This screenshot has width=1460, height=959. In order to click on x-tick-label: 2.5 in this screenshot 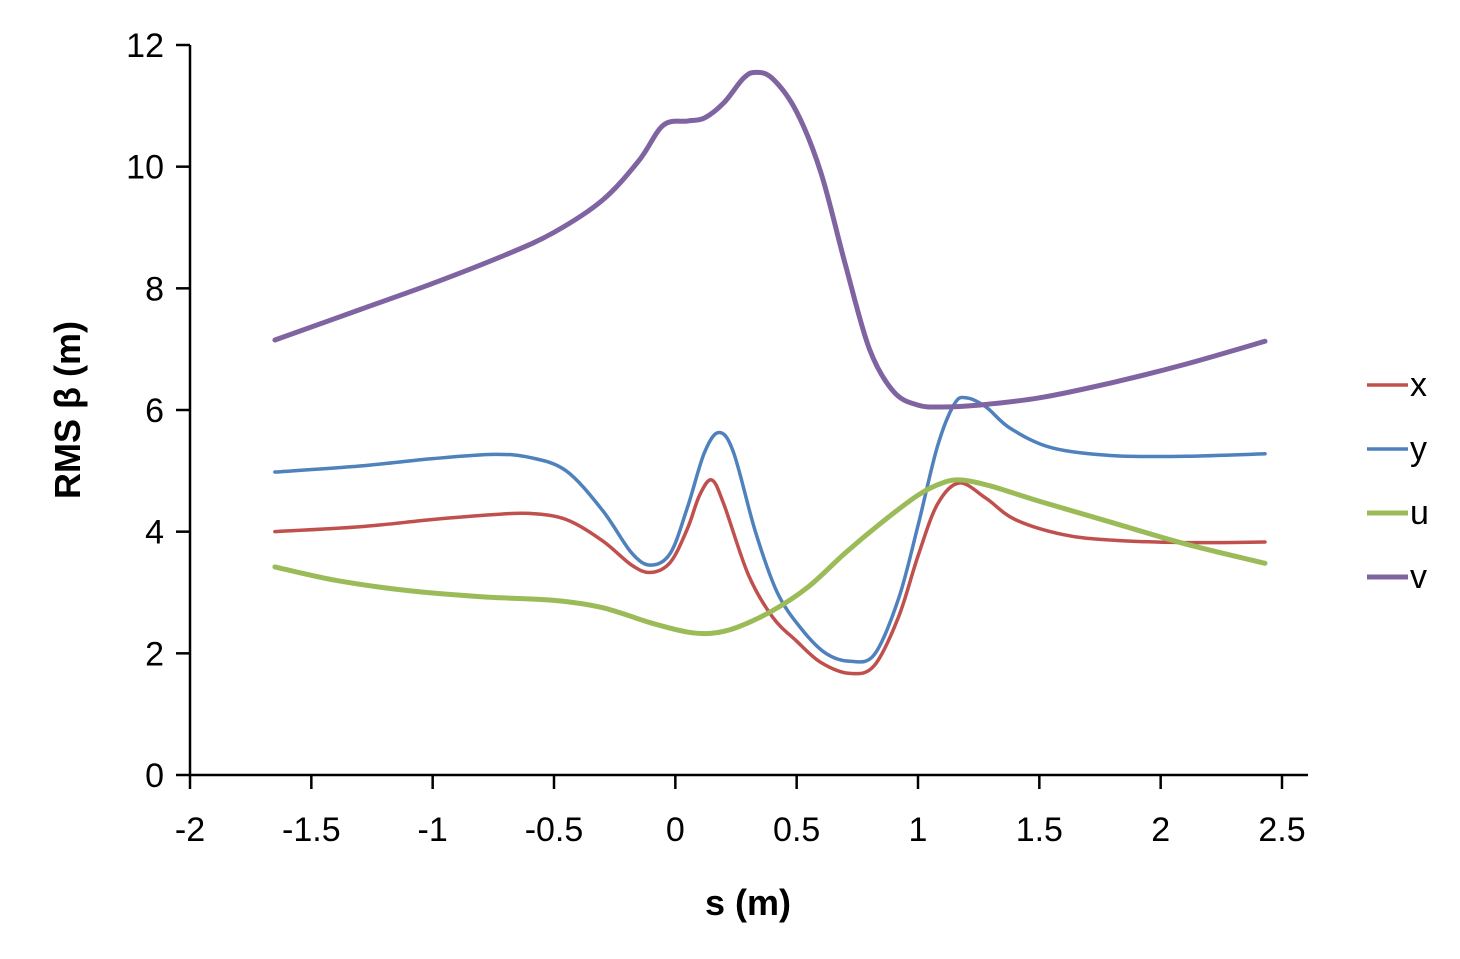, I will do `click(1281, 830)`.